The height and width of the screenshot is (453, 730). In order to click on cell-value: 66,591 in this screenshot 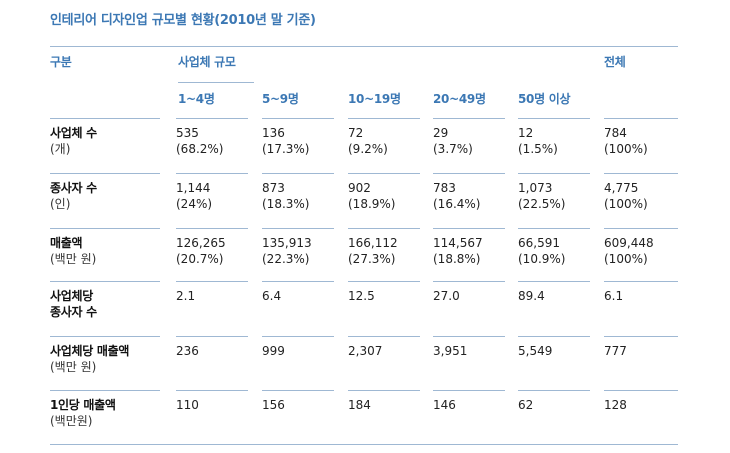, I will do `click(539, 243)`.